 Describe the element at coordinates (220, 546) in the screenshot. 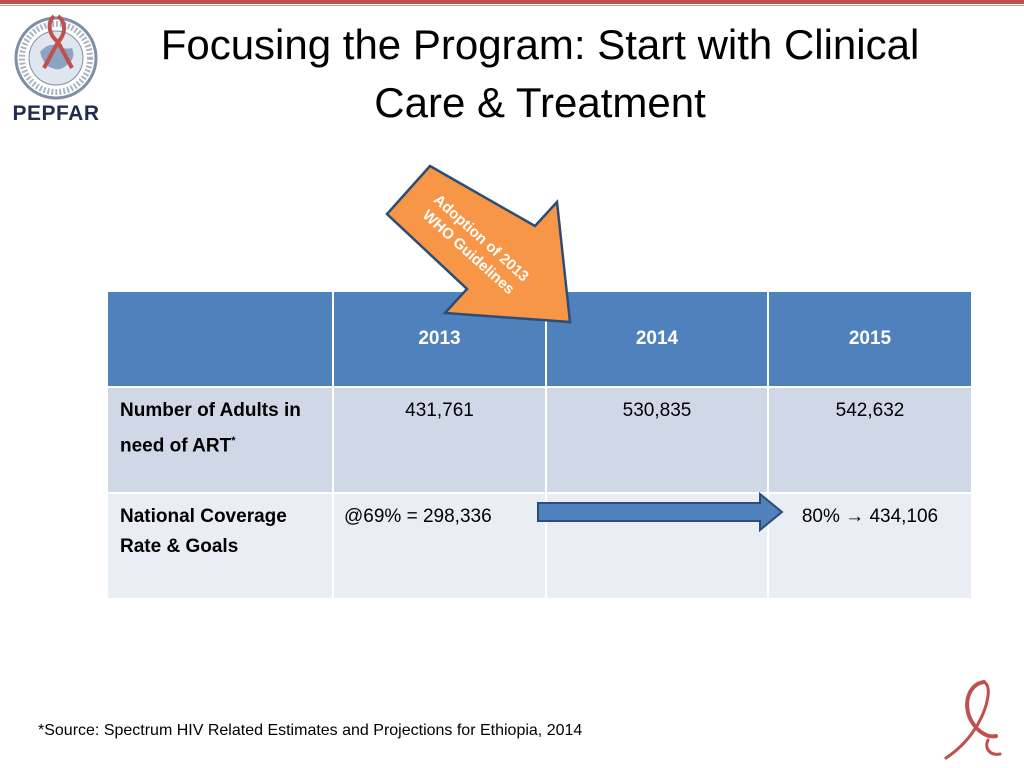

I see `row-label-coverage: National Coverage Rate & Goals` at that location.